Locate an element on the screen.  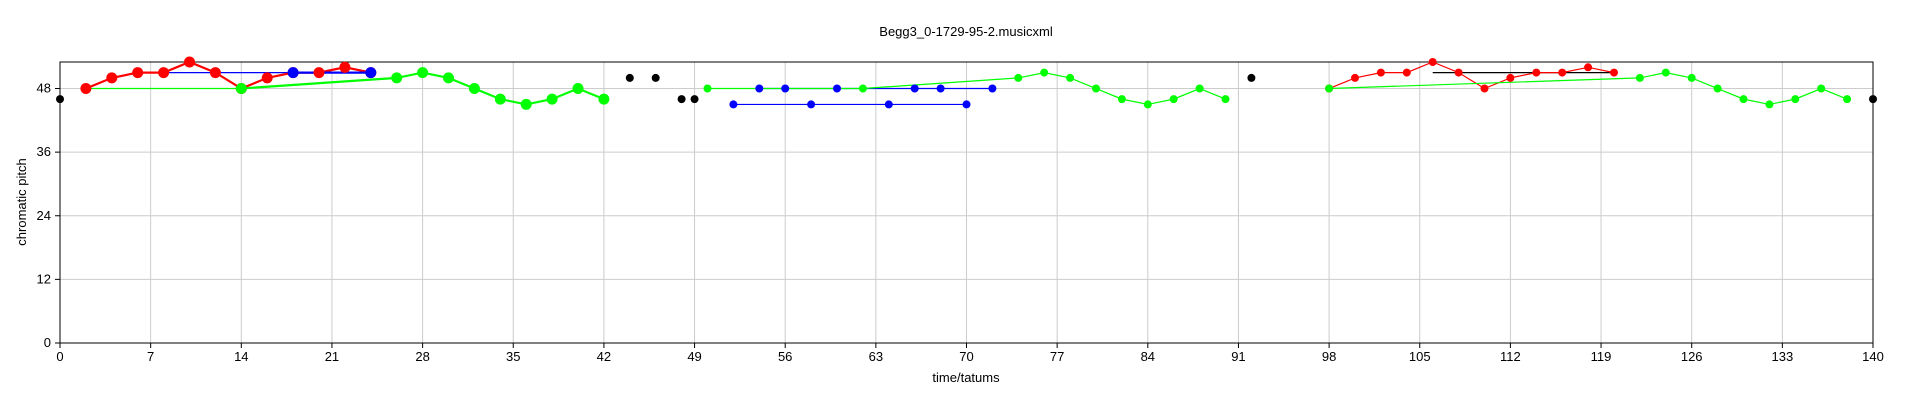
x-tick-label: 49 is located at coordinates (694, 356).